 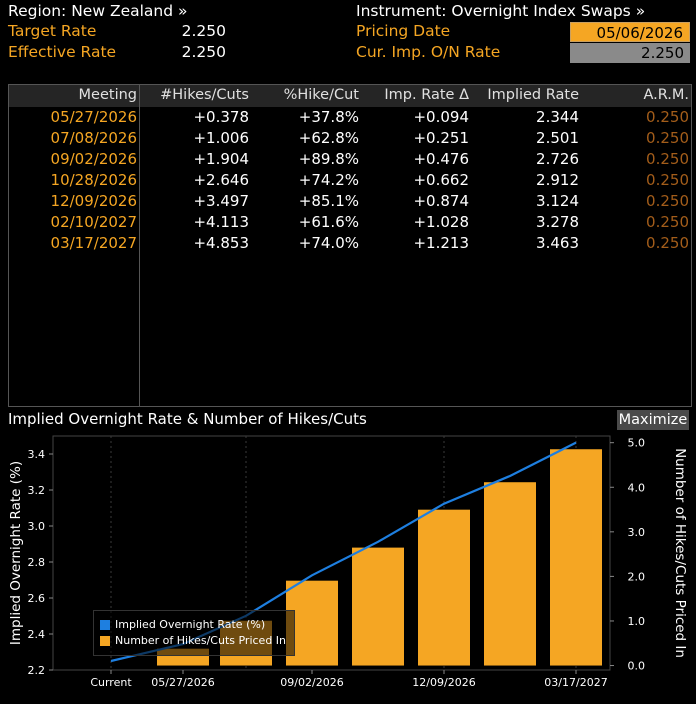 What do you see at coordinates (441, 159) in the screenshot?
I see `table-cell: +0.476` at bounding box center [441, 159].